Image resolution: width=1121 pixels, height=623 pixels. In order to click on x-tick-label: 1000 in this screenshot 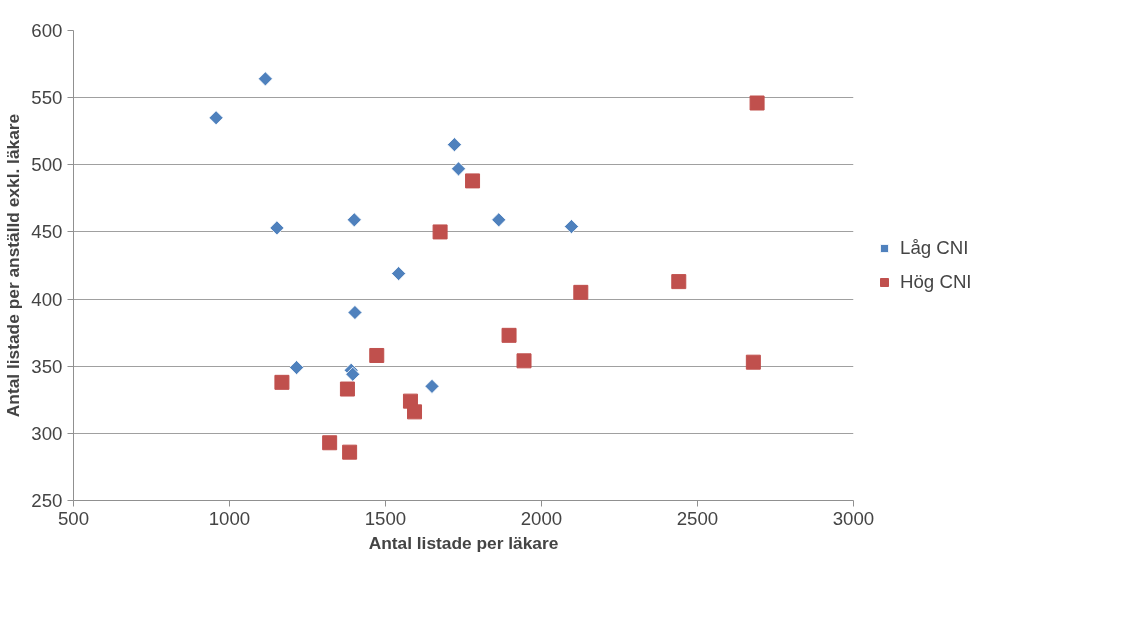, I will do `click(229, 518)`.